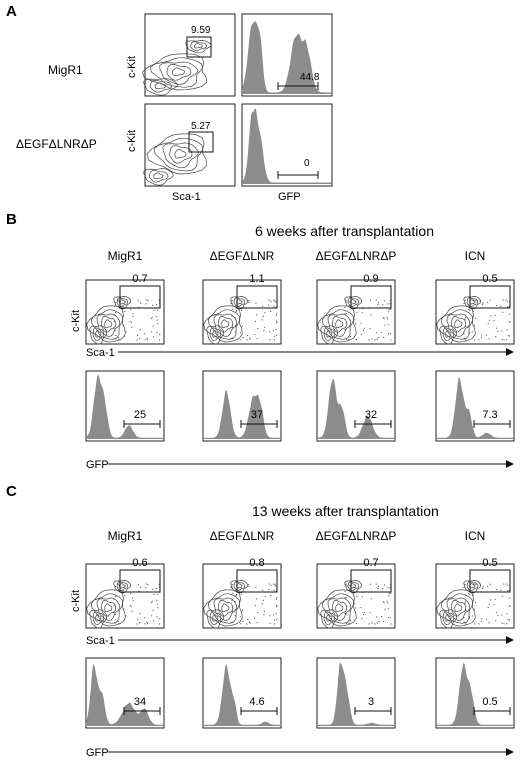 Image resolution: width=520 pixels, height=760 pixels. What do you see at coordinates (256, 702) in the screenshot?
I see `gfp-value: 4.6` at bounding box center [256, 702].